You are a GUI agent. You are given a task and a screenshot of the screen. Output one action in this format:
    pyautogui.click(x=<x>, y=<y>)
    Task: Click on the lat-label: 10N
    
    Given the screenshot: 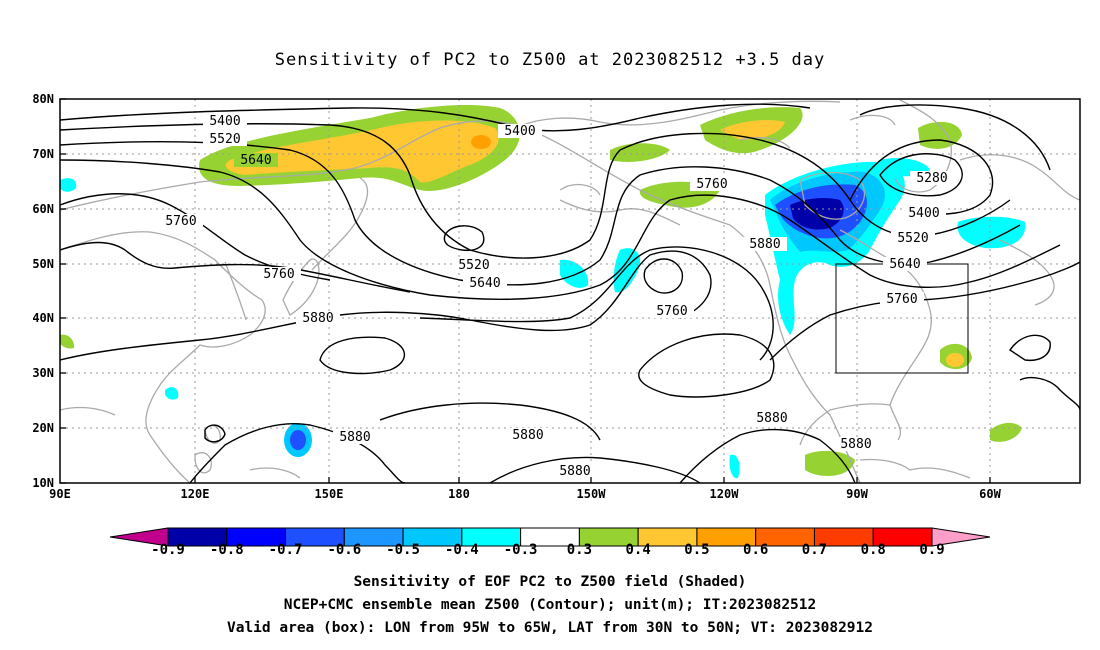 What is the action you would take?
    pyautogui.click(x=43, y=483)
    